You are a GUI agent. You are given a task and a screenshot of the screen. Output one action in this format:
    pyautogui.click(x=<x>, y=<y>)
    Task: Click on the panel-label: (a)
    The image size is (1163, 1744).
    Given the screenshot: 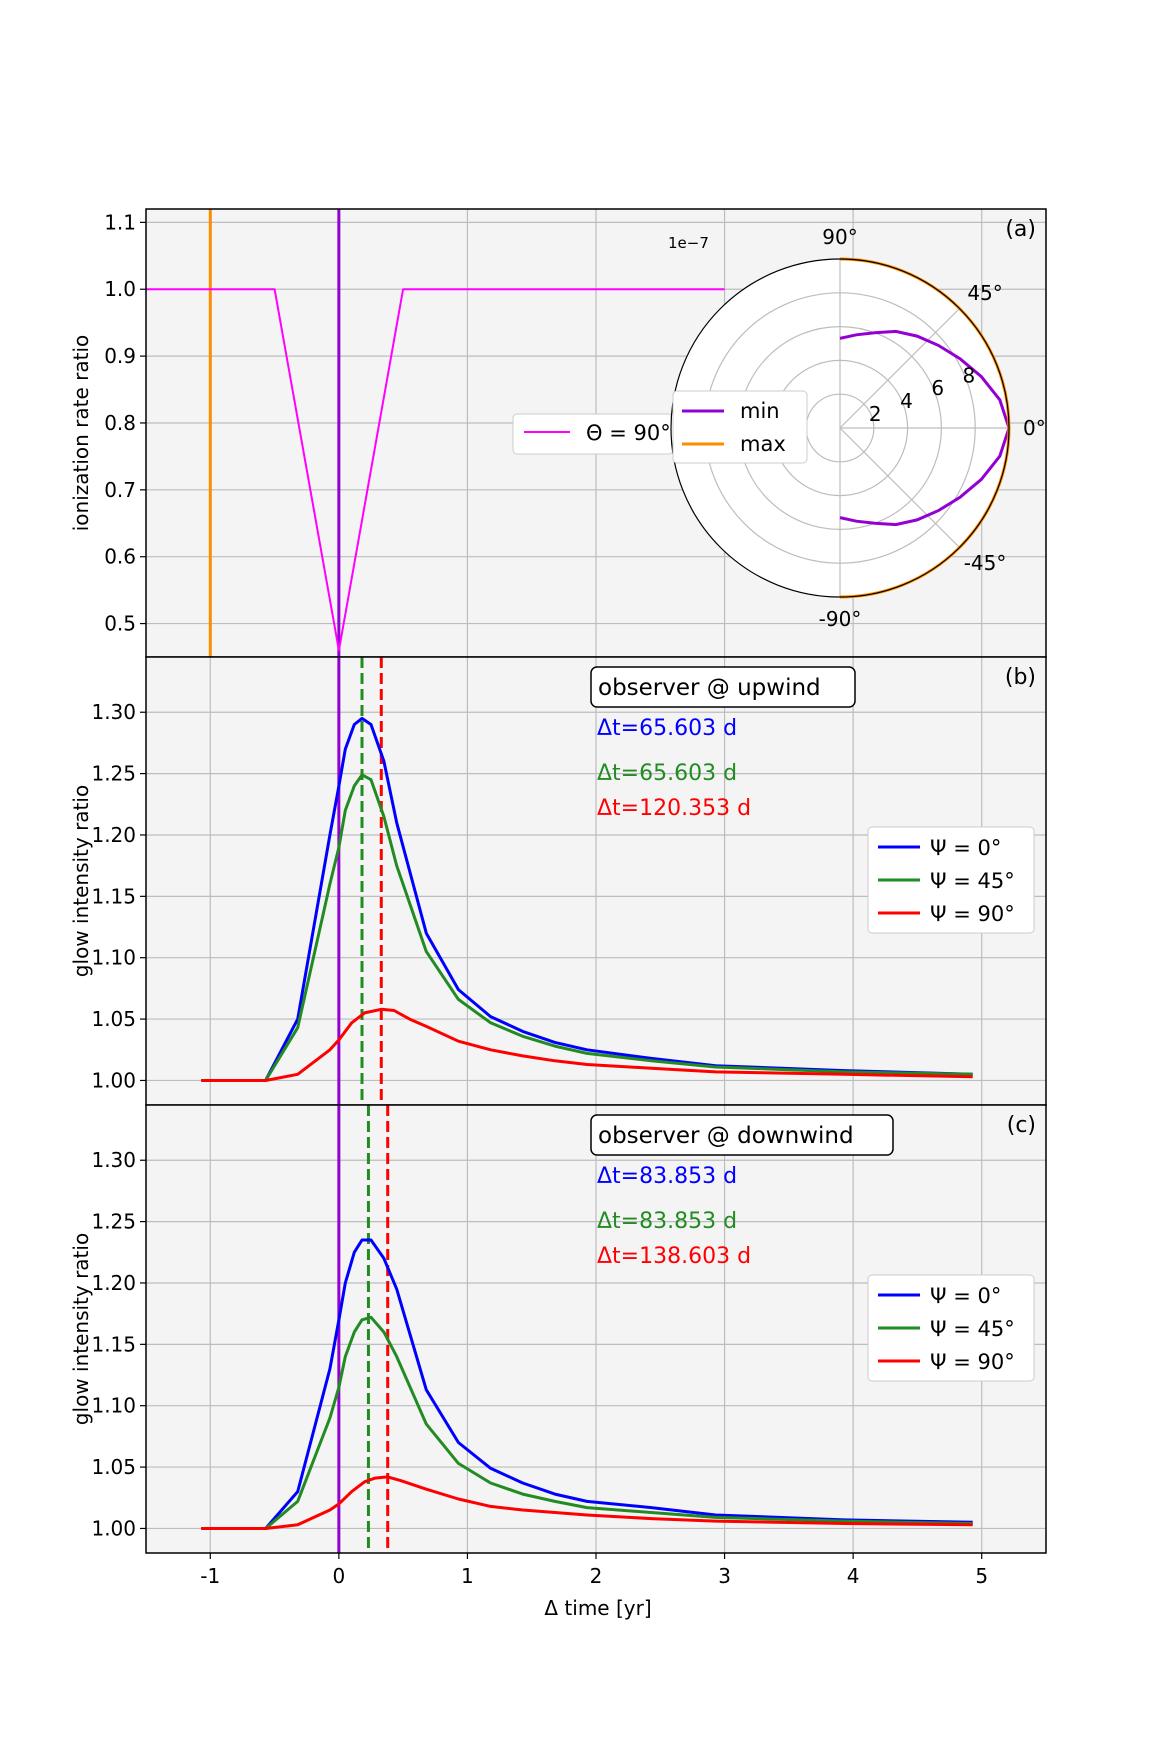 What is the action you would take?
    pyautogui.click(x=1020, y=229)
    